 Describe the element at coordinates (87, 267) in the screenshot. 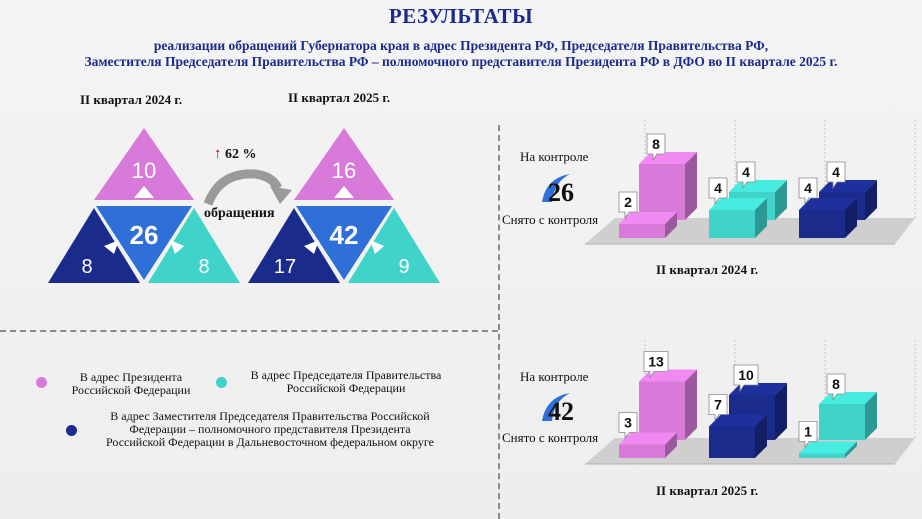

I see `pyramid-2024-left-value: 8` at that location.